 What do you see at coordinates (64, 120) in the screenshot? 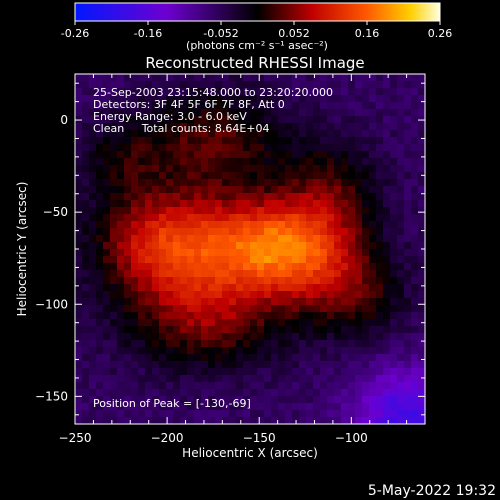
I see `y-tick-label: 0` at bounding box center [64, 120].